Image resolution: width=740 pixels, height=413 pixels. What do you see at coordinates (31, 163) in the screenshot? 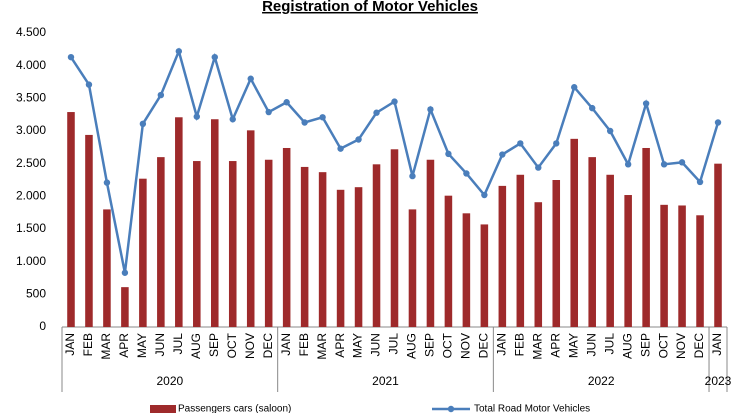
I see `y-tick-label: 2.500` at bounding box center [31, 163].